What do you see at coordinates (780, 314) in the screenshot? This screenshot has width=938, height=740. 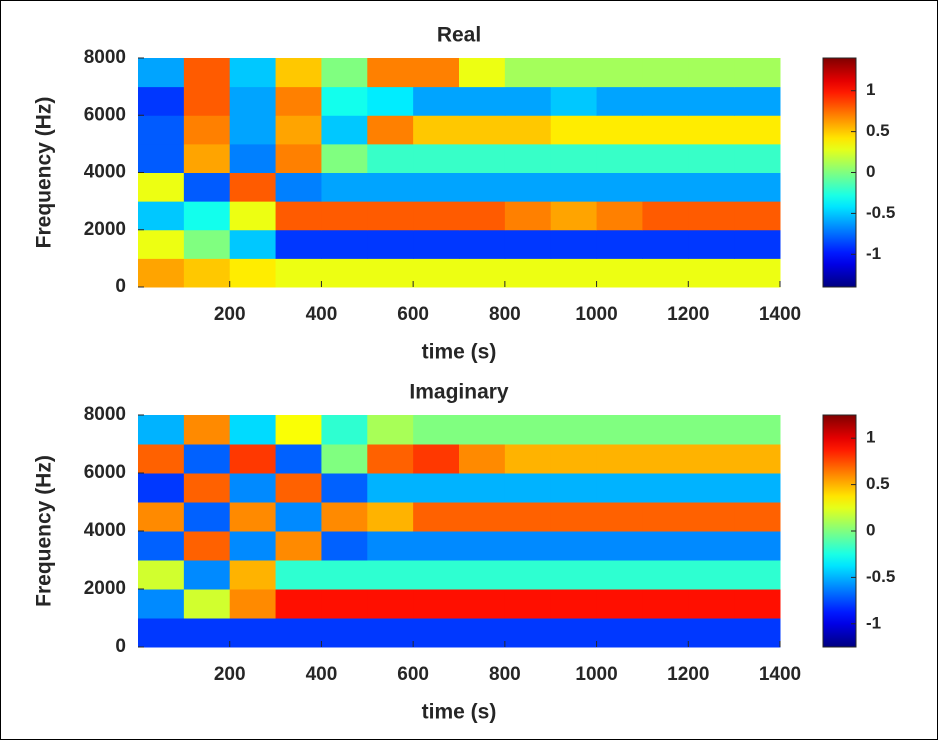 I see `x-tick-label: 1400` at bounding box center [780, 314].